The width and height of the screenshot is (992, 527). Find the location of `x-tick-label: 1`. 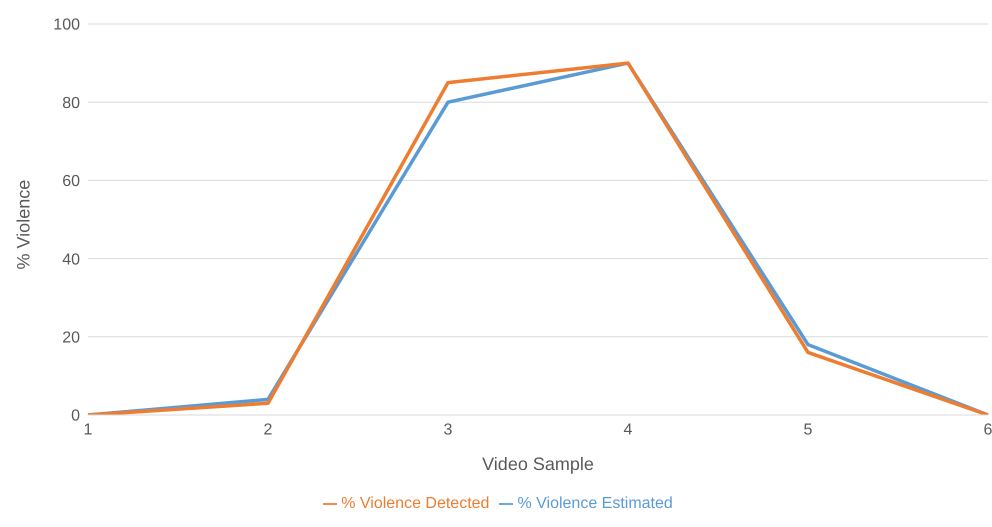

x-tick-label: 1 is located at coordinates (88, 429).